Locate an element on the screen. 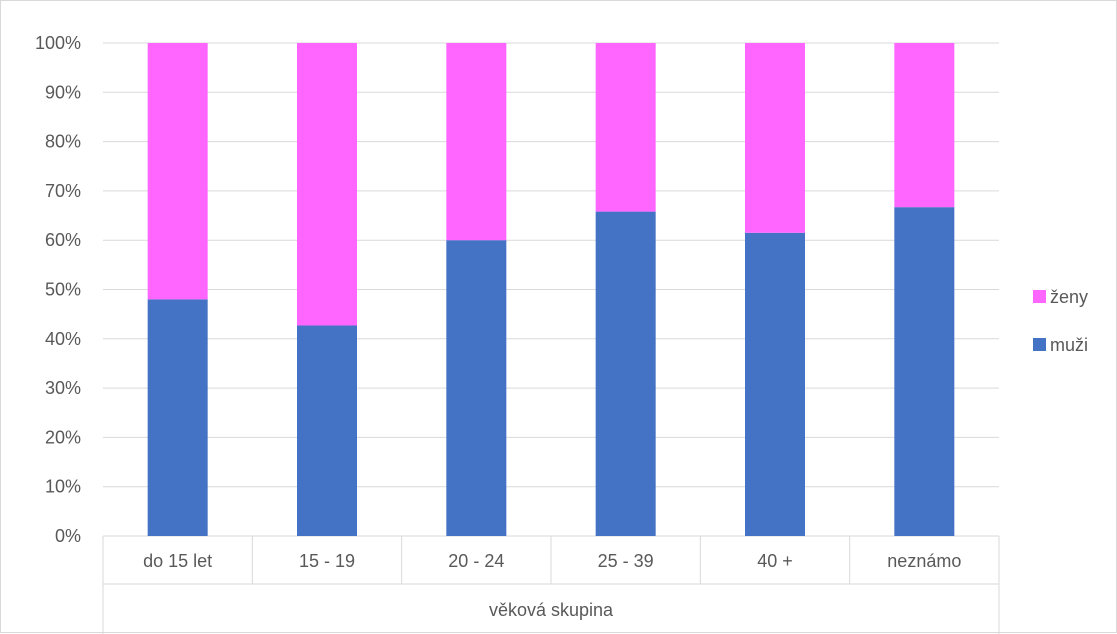 The height and width of the screenshot is (634, 1117). y-axis: 0% 10% 20% 30% 40% 50% 60% 70% 80% 90% 100% is located at coordinates (58, 289).